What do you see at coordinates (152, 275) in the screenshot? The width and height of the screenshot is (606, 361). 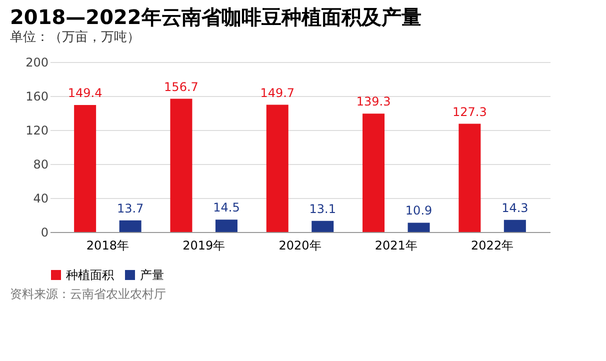 I see `legend-label: 产量` at bounding box center [152, 275].